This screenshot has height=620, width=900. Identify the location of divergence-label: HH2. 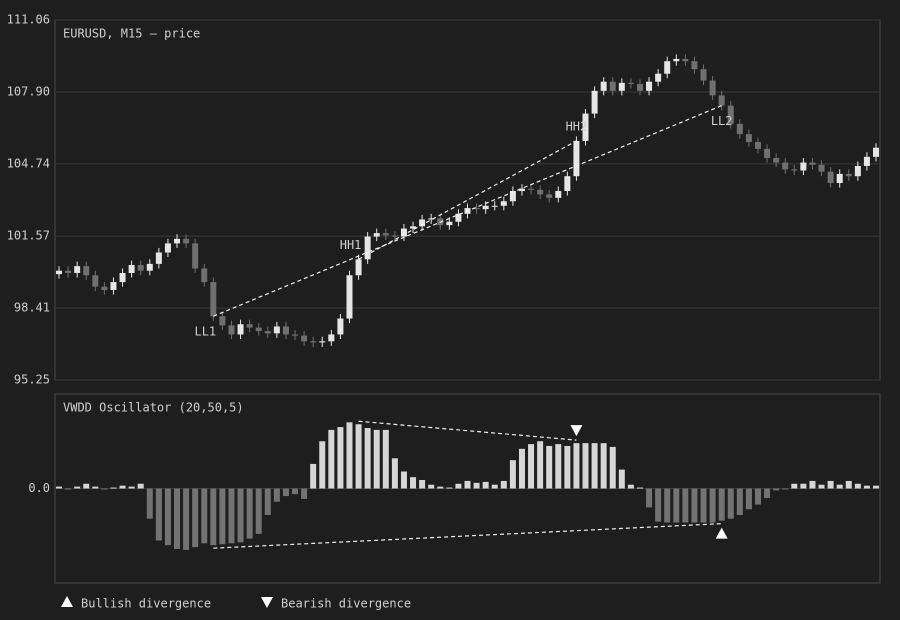
(577, 126).